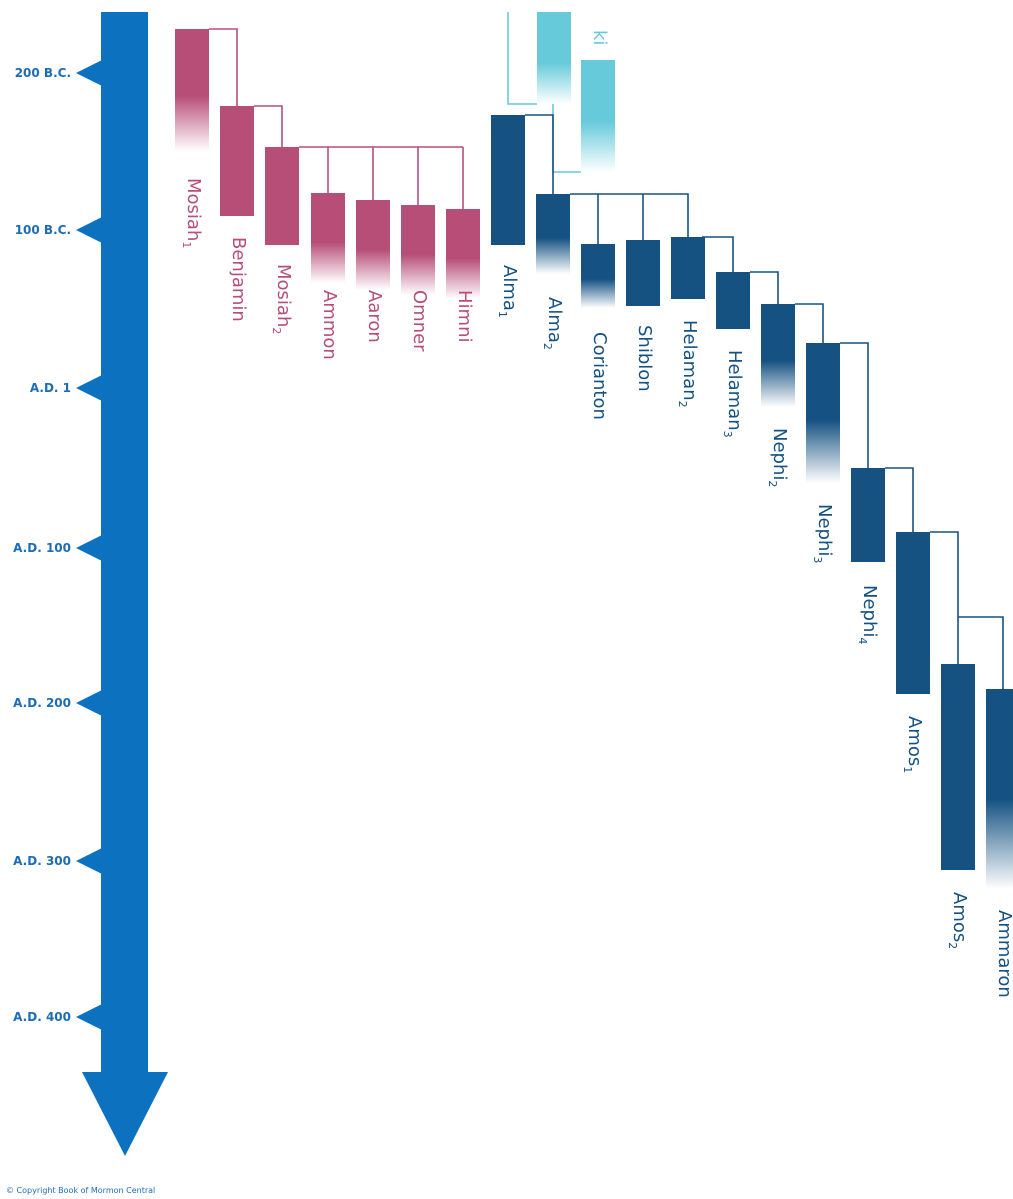 The height and width of the screenshot is (1199, 1013). What do you see at coordinates (124, 546) in the screenshot?
I see `timeline-shaft` at bounding box center [124, 546].